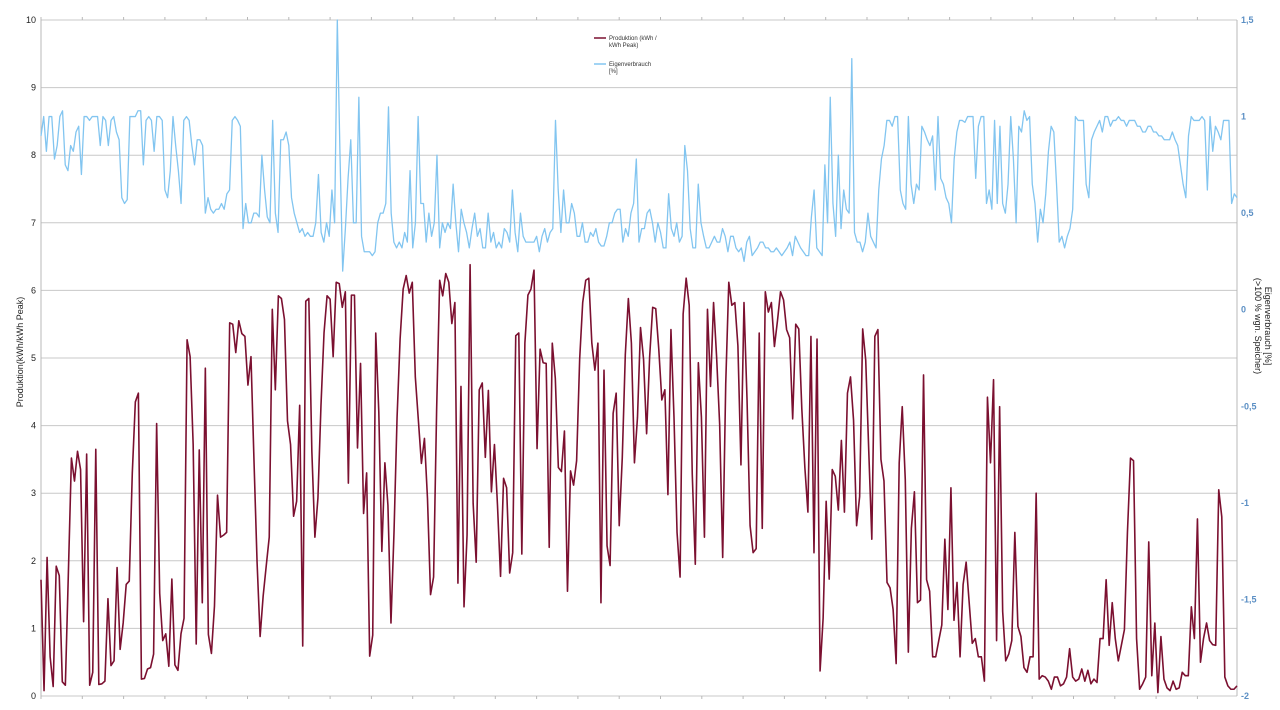  I want to click on left-tick-label: 1, so click(33, 628).